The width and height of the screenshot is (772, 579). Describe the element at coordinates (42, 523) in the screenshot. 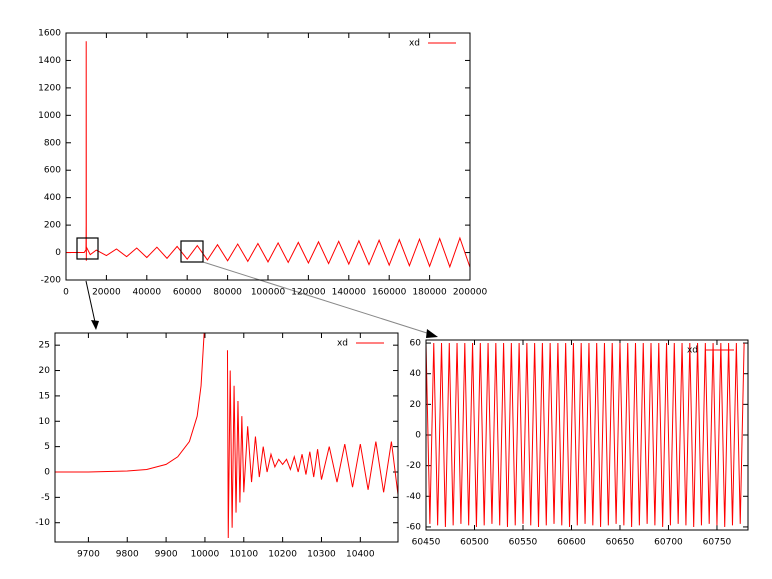

I see `y-tick-label: -10` at that location.